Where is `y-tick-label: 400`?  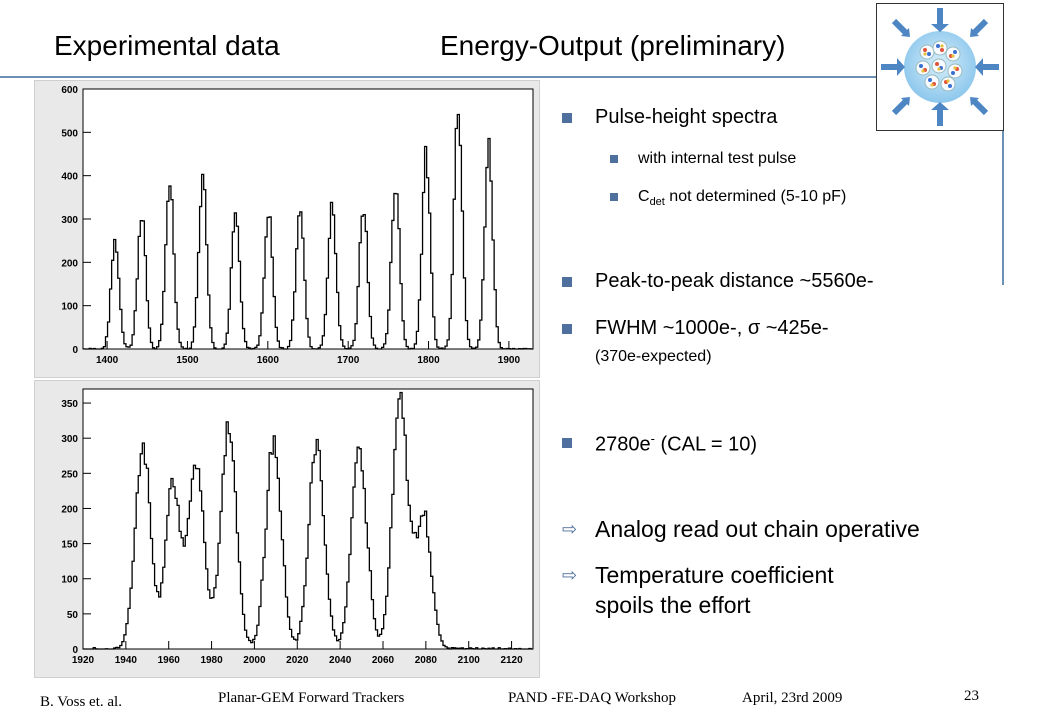 y-tick-label: 400 is located at coordinates (69, 177).